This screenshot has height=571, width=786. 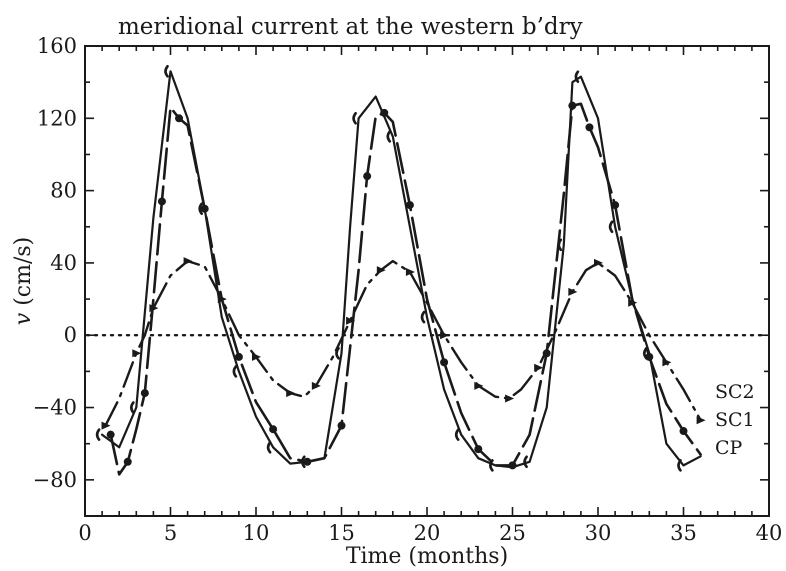 I want to click on y-tick-label: 160, so click(x=57, y=46).